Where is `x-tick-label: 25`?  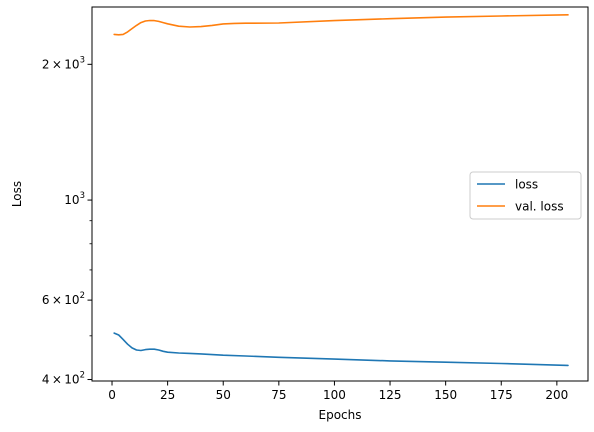 x-tick-label: 25 is located at coordinates (167, 395).